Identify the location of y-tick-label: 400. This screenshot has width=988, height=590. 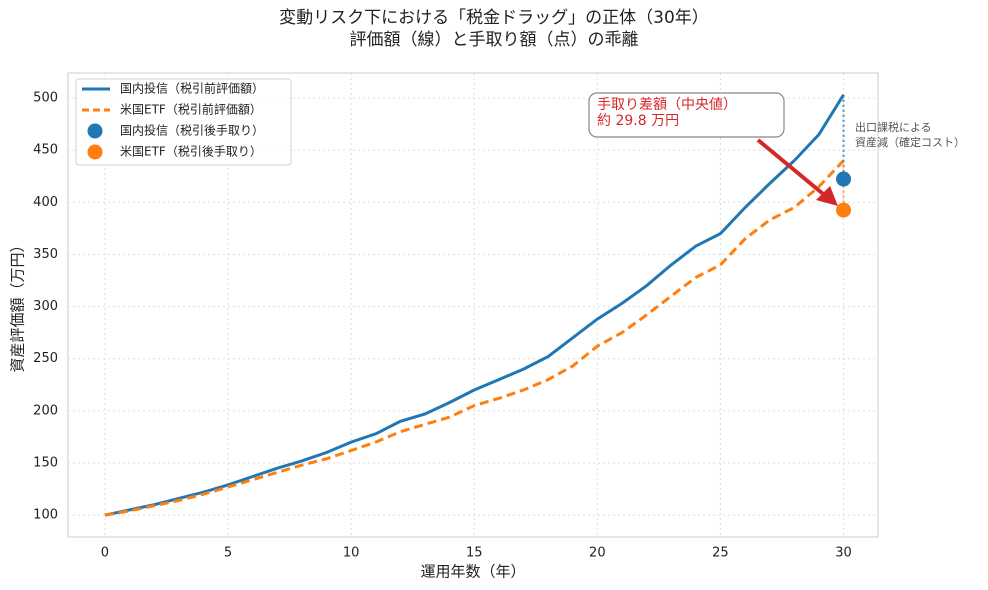
(45, 202).